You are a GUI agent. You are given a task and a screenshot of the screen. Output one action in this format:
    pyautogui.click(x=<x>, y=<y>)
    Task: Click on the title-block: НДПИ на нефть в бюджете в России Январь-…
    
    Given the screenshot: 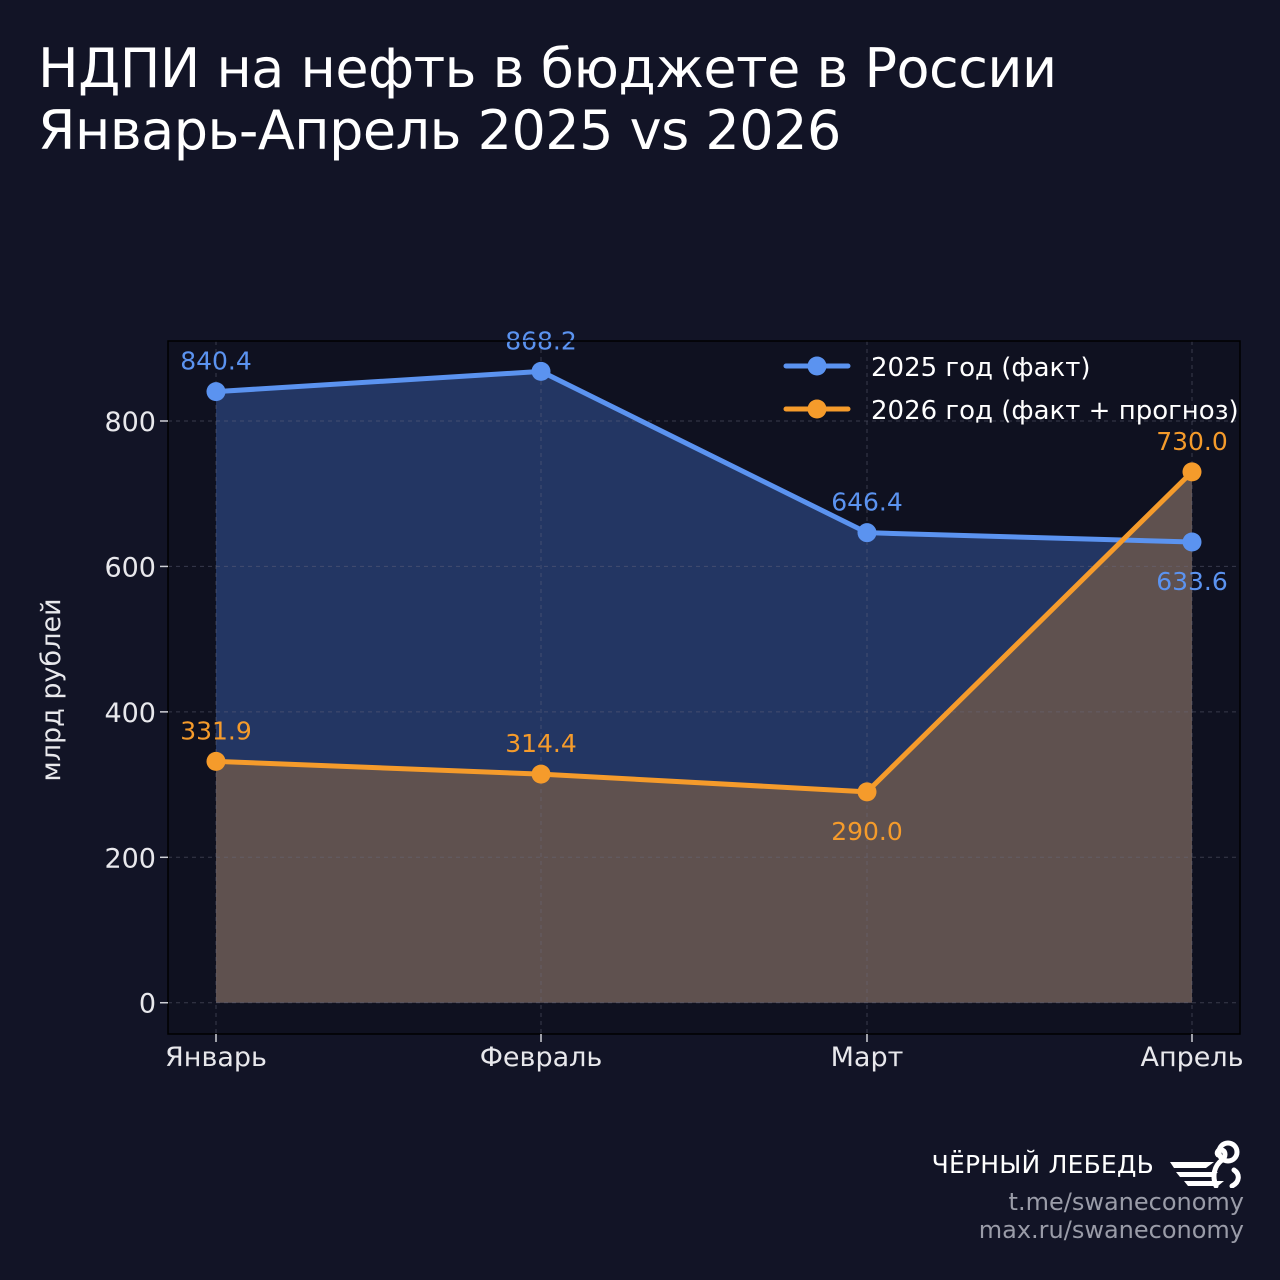 What is the action you would take?
    pyautogui.click(x=547, y=100)
    